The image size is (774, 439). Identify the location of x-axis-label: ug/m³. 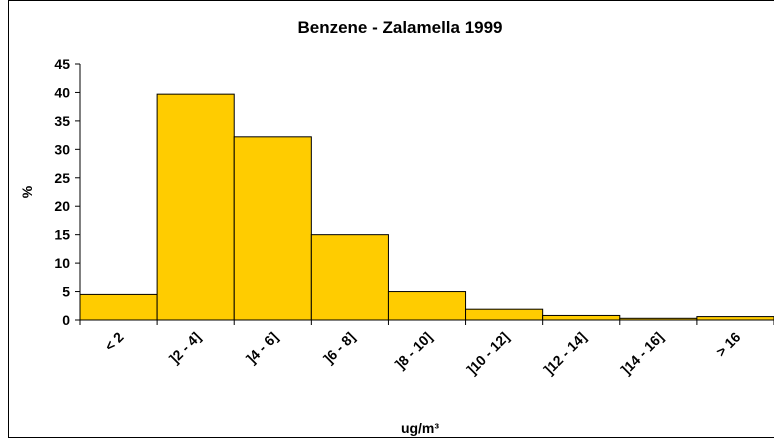
(420, 428).